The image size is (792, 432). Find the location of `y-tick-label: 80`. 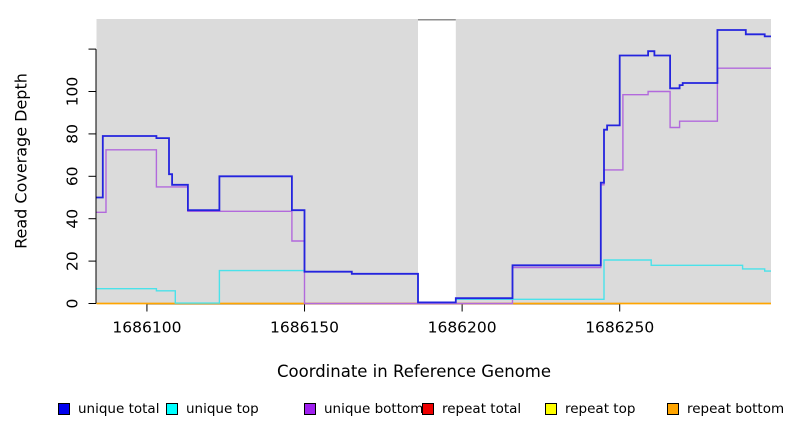

y-tick-label: 80 is located at coordinates (73, 134).